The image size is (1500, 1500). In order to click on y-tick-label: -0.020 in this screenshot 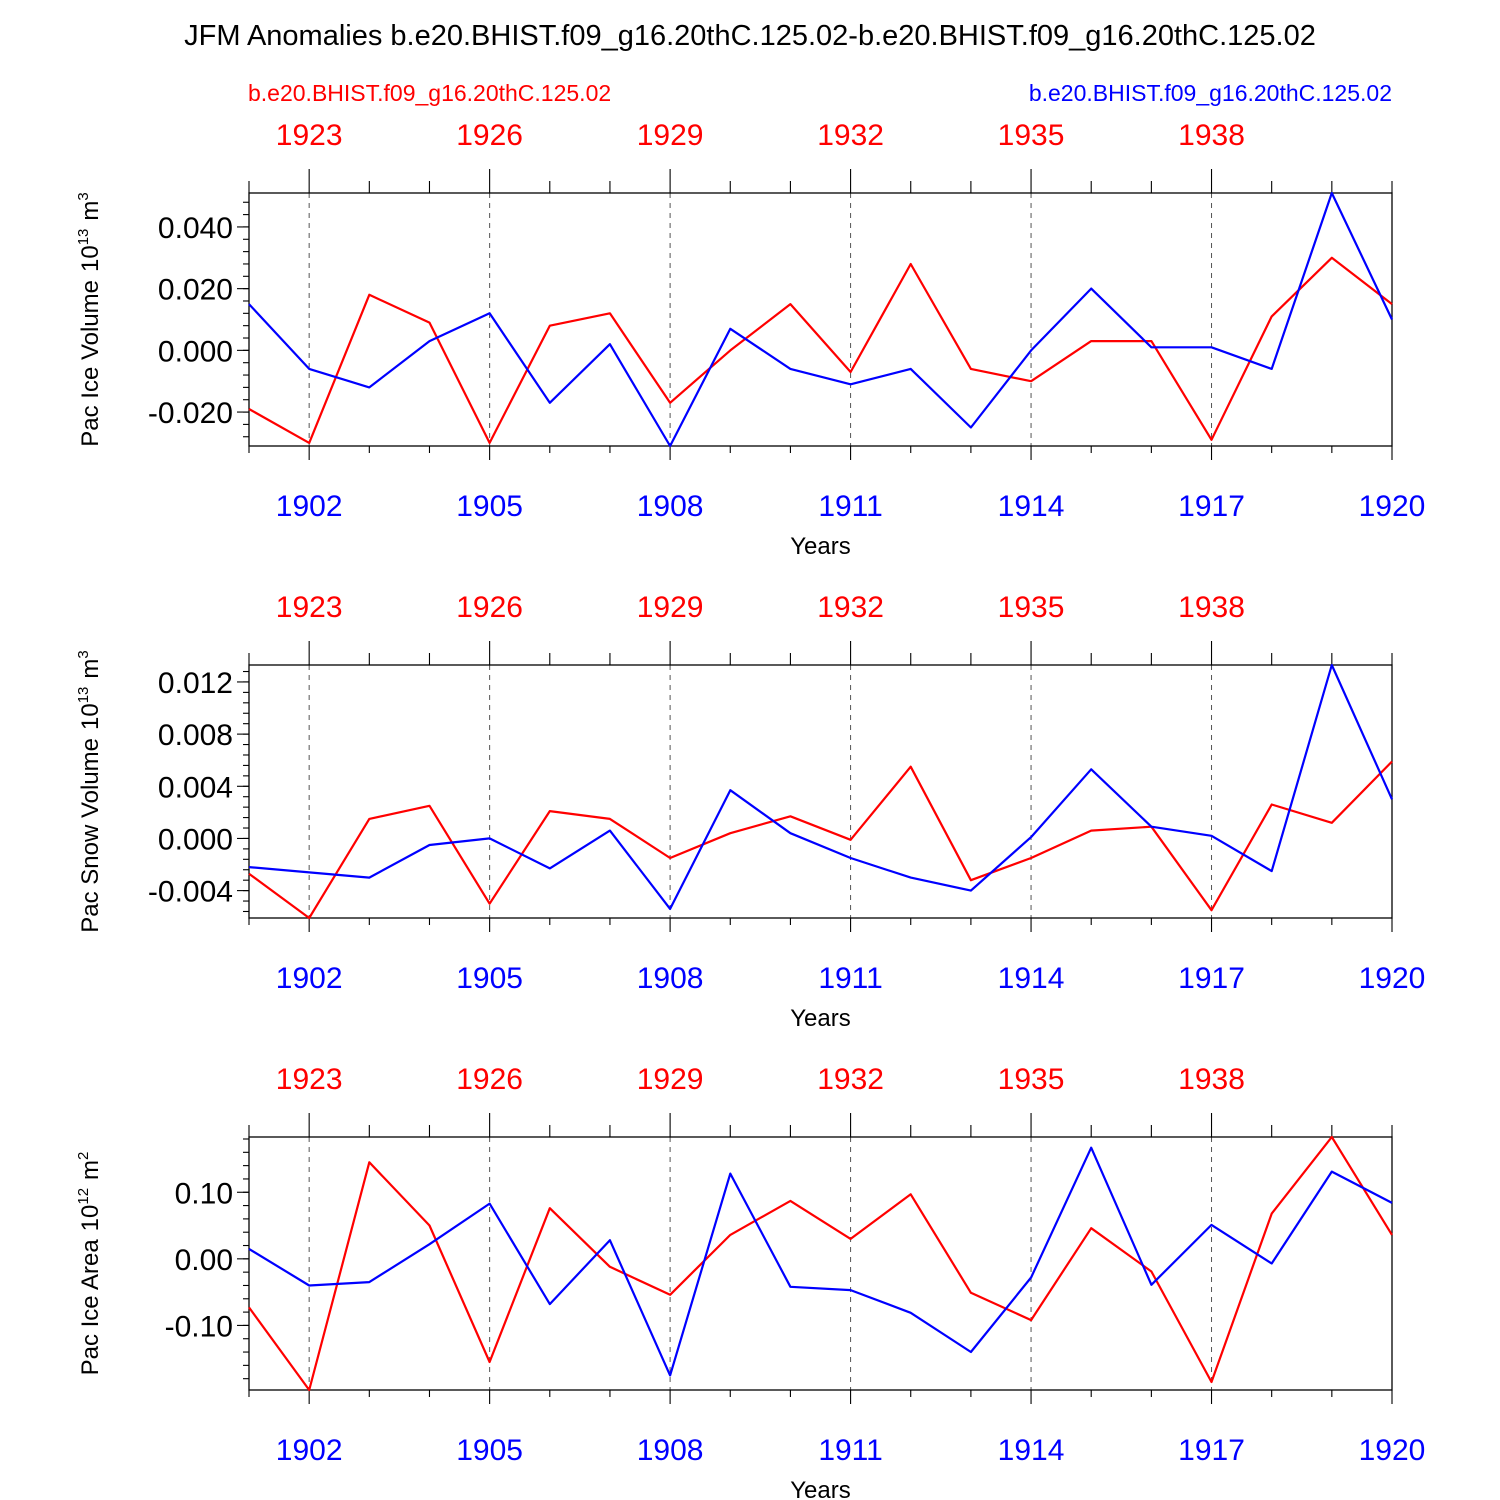, I will do `click(190, 413)`.